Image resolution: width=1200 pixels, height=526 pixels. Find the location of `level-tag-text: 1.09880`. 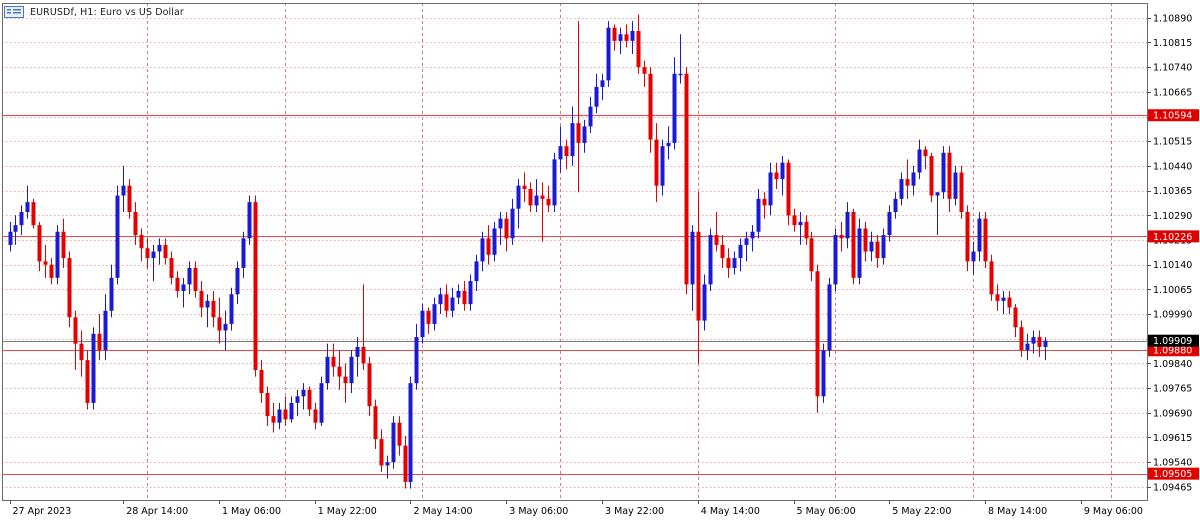

level-tag-text: 1.09880 is located at coordinates (1172, 351).